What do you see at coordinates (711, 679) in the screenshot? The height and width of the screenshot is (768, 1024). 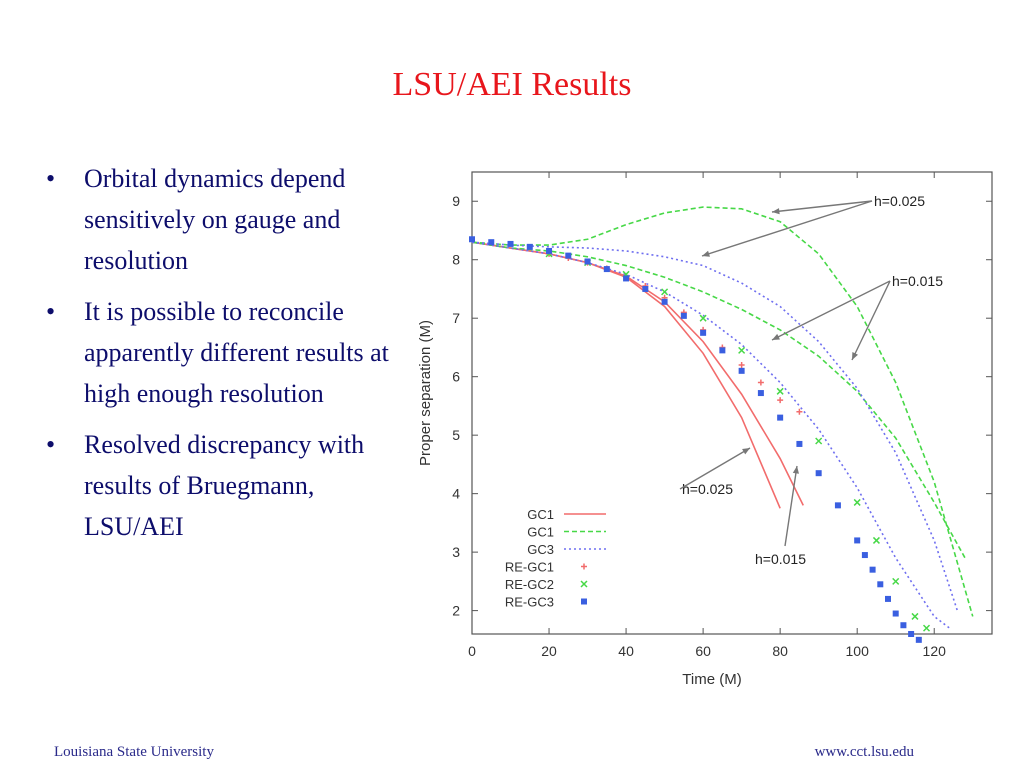 I see `x-axis-label: Time (M)` at bounding box center [711, 679].